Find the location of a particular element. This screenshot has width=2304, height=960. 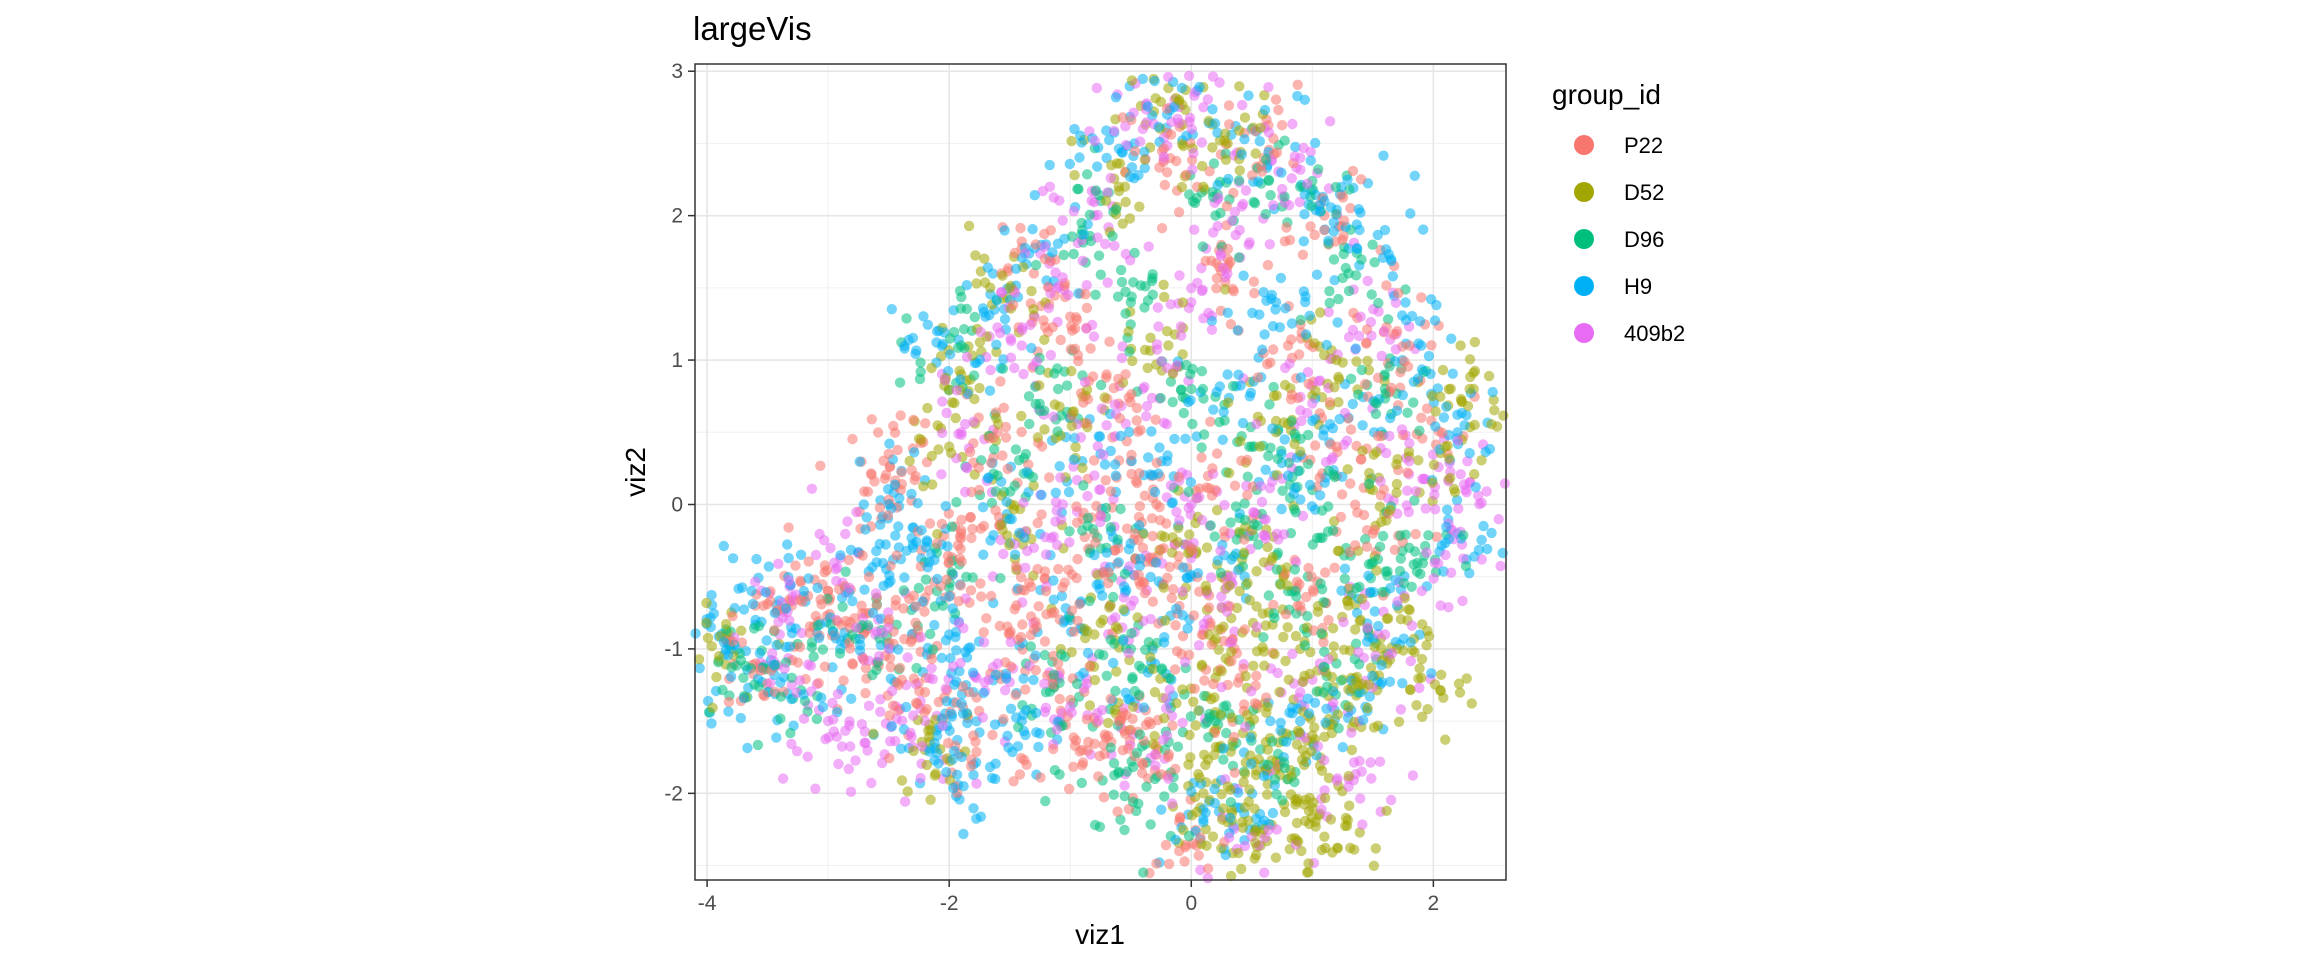

data-point-D96 is located at coordinates (791, 677).